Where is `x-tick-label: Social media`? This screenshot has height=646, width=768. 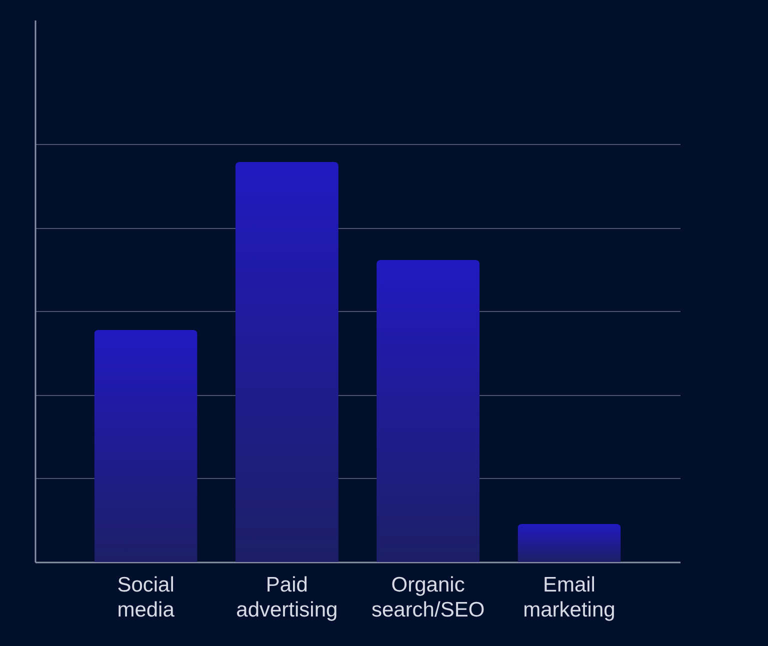
x-tick-label: Social media is located at coordinates (146, 598).